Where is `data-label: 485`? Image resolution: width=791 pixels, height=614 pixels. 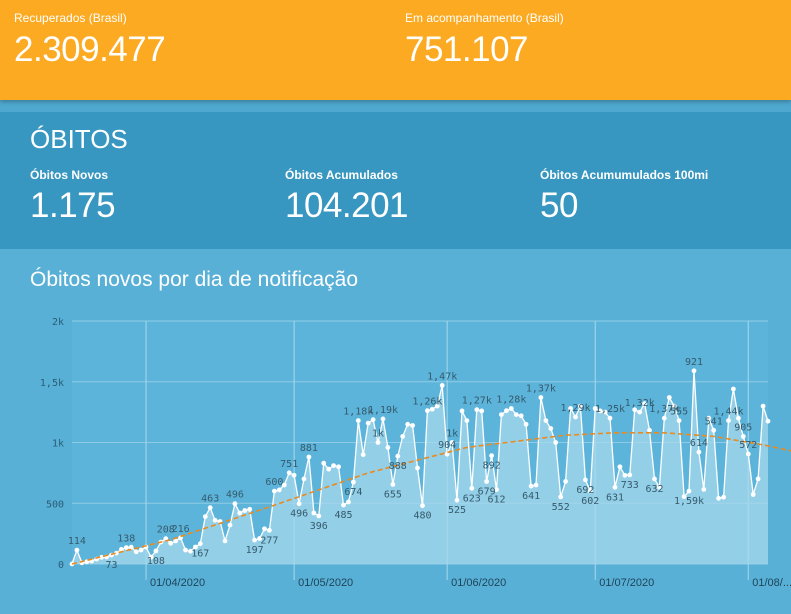 data-label: 485 is located at coordinates (343, 515).